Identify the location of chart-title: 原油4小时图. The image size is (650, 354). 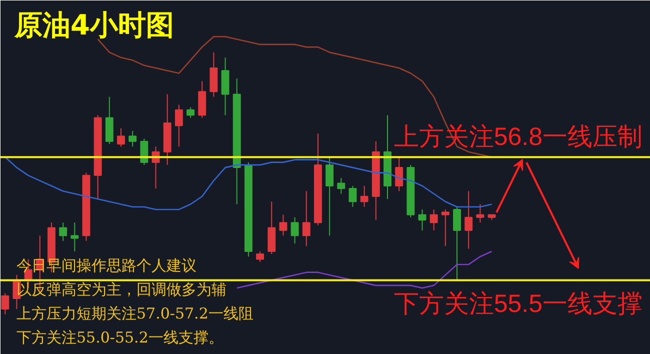
(94, 25).